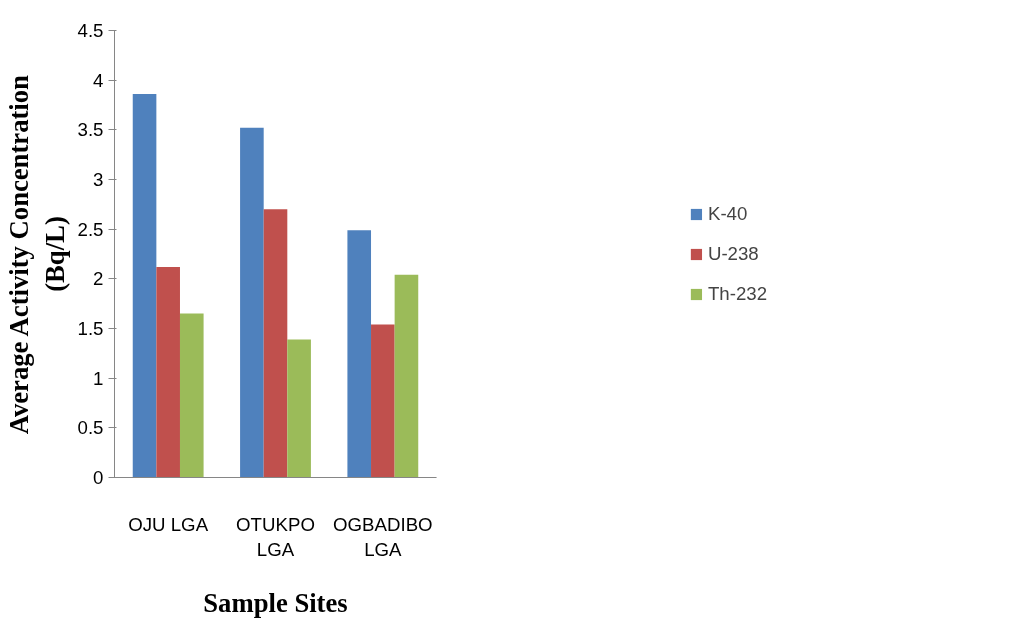 This screenshot has width=1029, height=628. What do you see at coordinates (275, 602) in the screenshot?
I see `x-axis-title: Sample Sites` at bounding box center [275, 602].